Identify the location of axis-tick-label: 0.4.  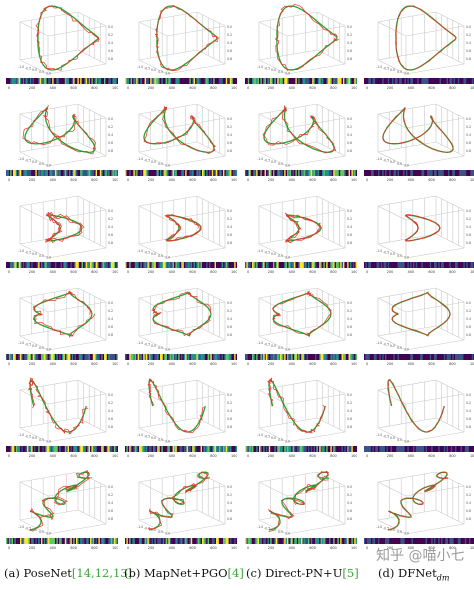
(229, 319).